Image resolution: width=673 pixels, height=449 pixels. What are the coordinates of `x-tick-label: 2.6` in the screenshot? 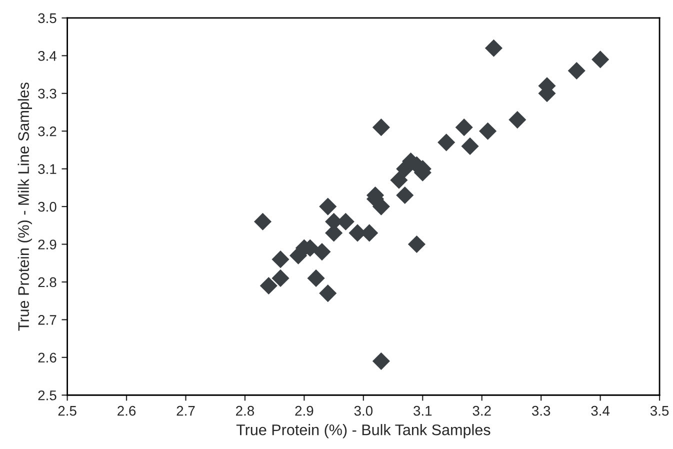 It's located at (127, 411).